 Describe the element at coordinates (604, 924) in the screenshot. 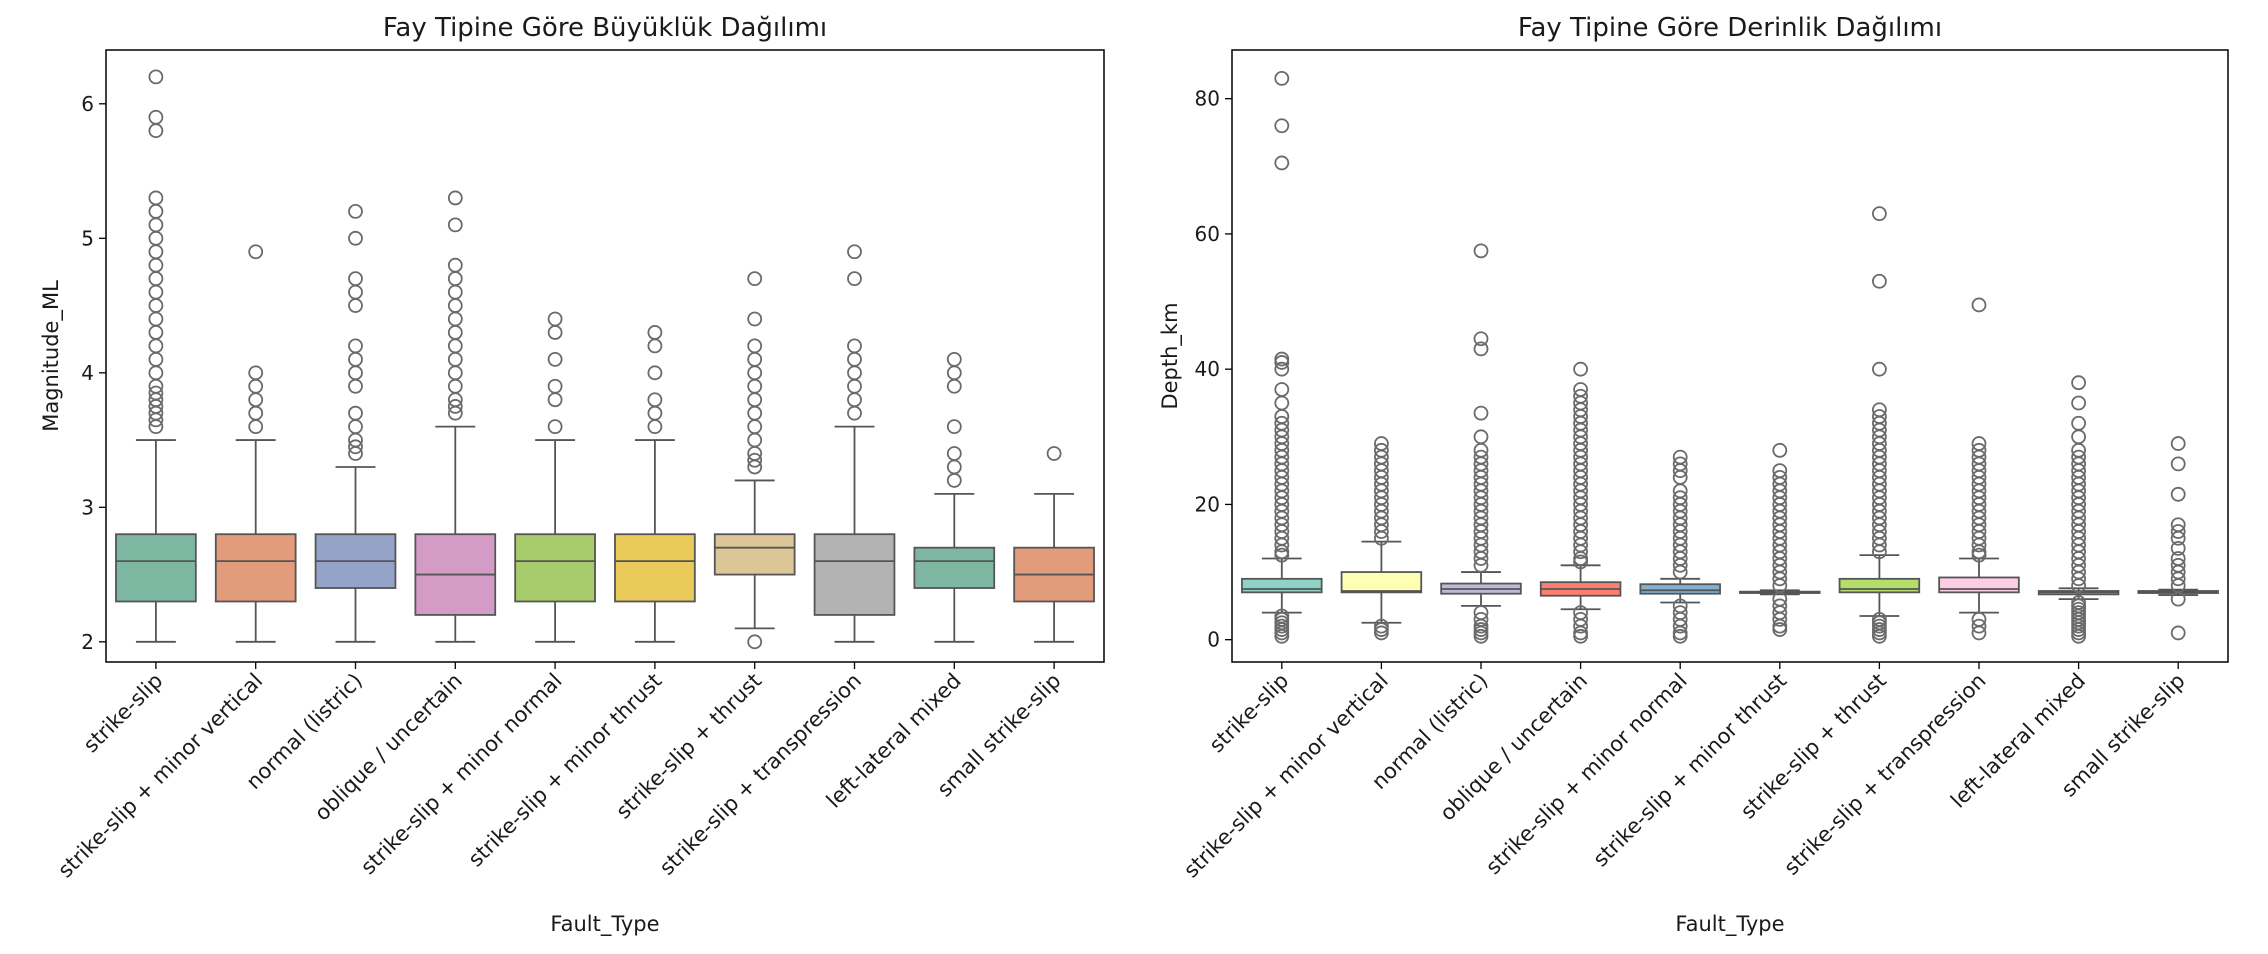

I see `x-axis-label: Fault_Type` at that location.